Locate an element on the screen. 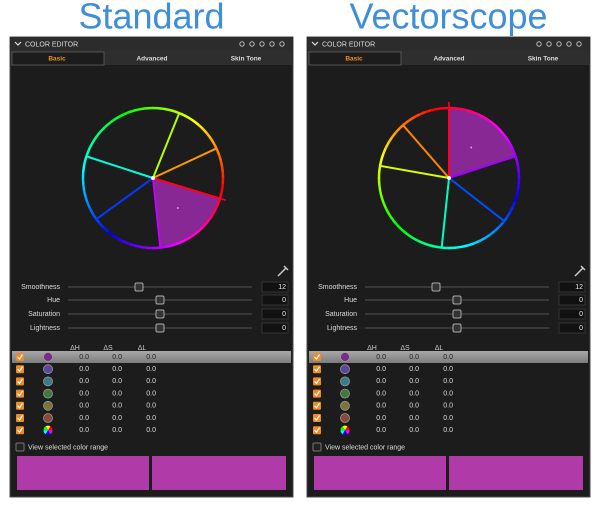  panel-header is located at coordinates (151, 44).